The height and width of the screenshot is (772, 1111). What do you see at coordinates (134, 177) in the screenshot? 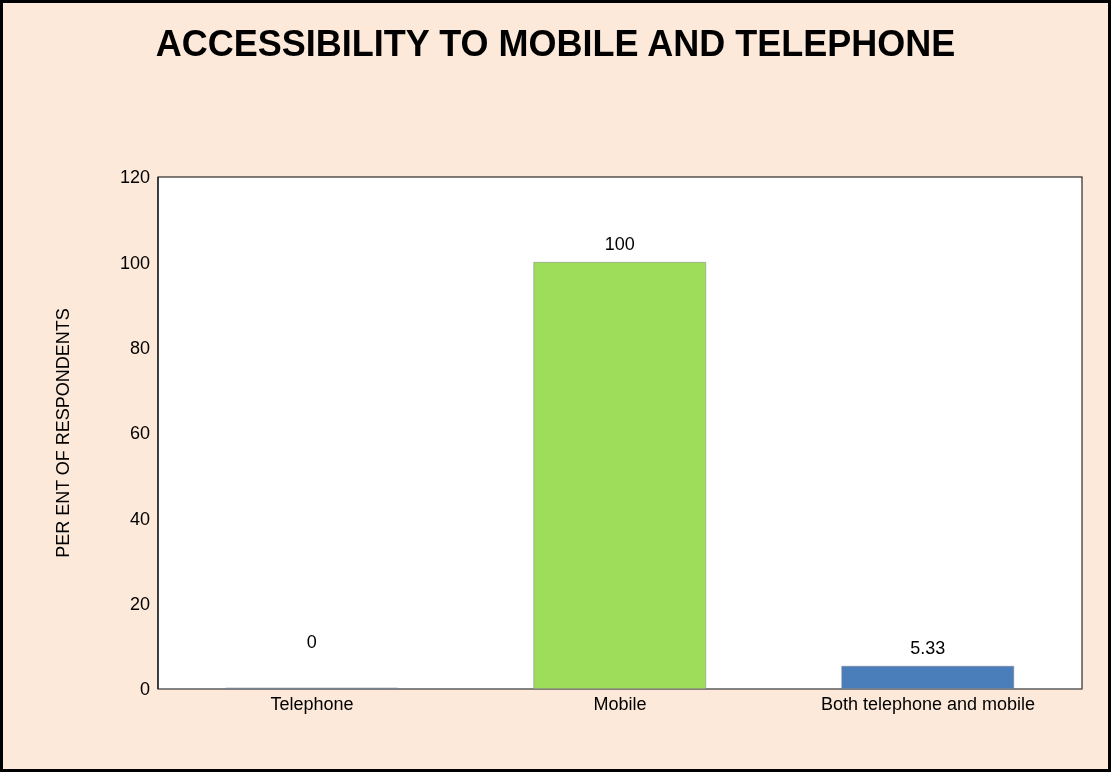
I see `y-tick-label: 120` at bounding box center [134, 177].